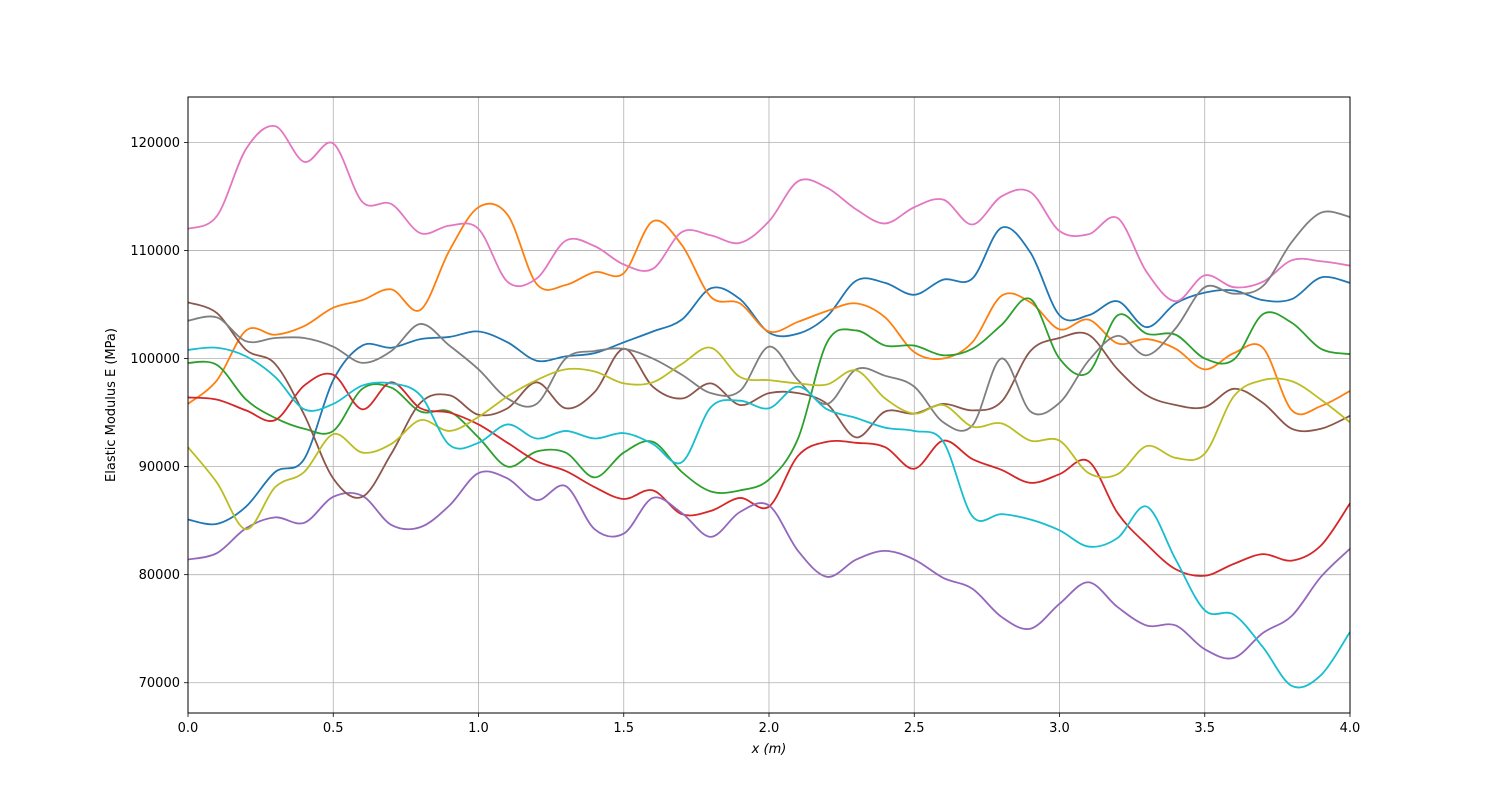  Describe the element at coordinates (159, 467) in the screenshot. I see `y-tick-label: 90000` at that location.